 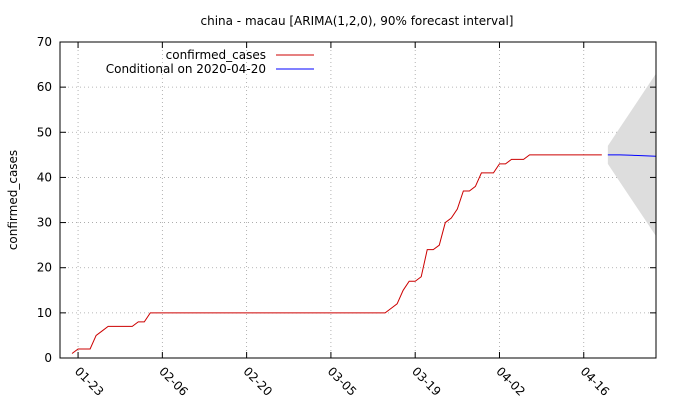 I want to click on x-tick-label: 01-23, so click(x=89, y=381).